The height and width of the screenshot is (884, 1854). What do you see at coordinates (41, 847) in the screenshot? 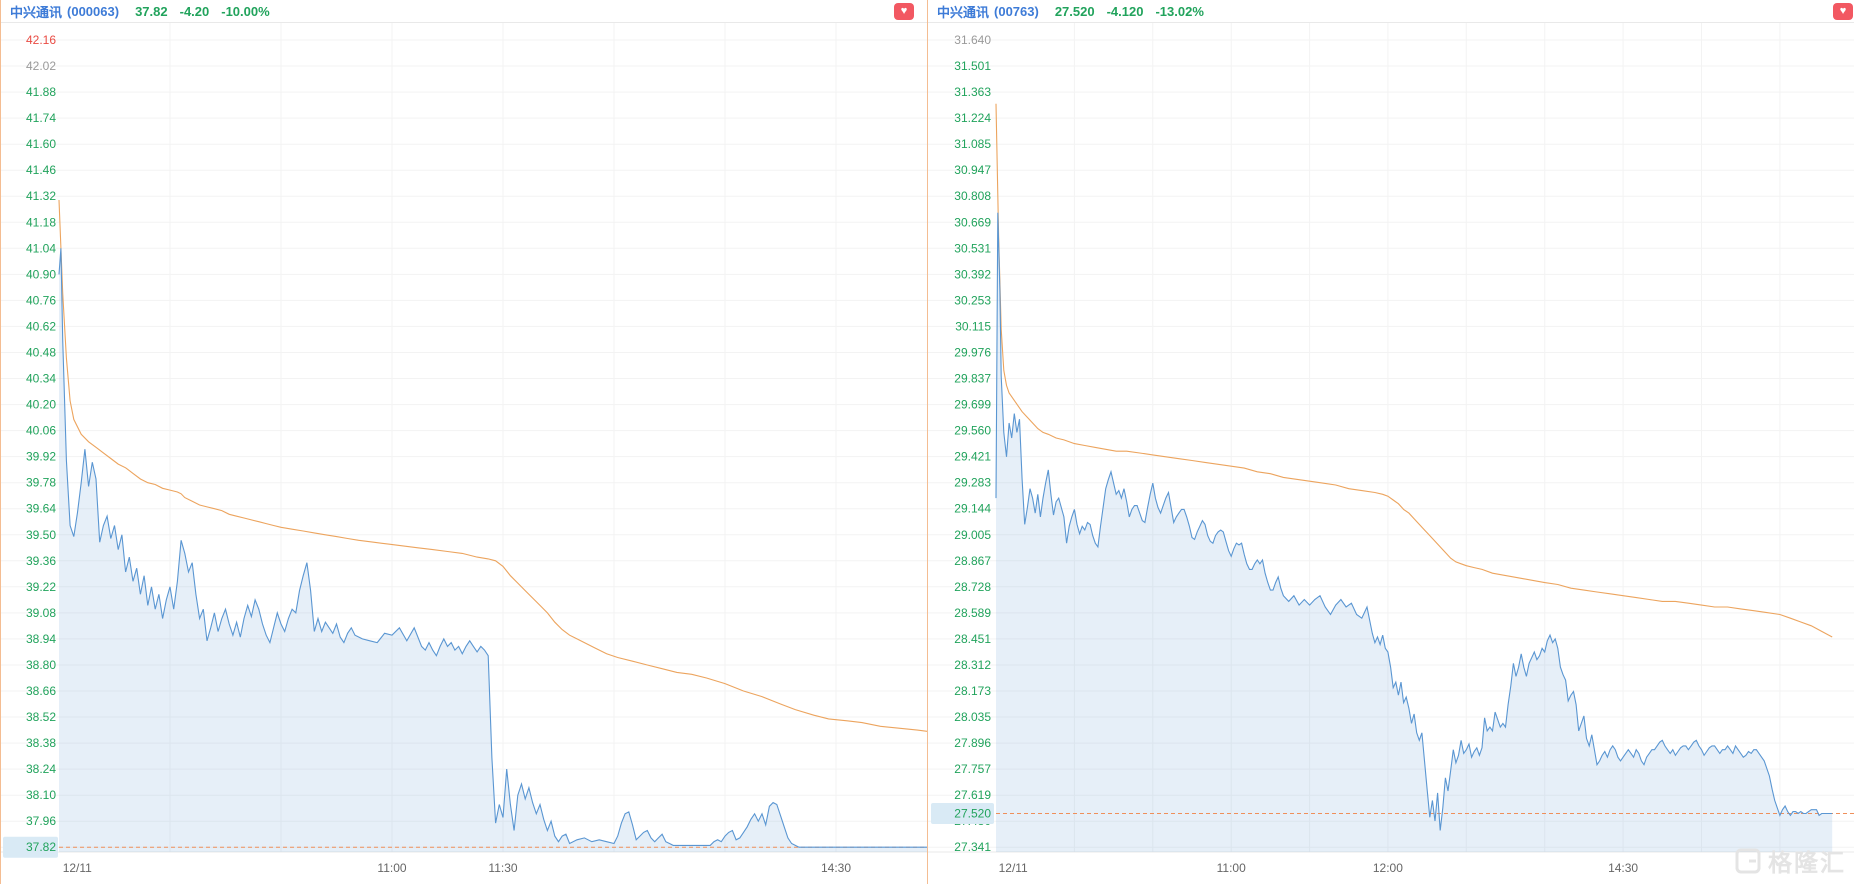
I see `svg-text: 37.82` at bounding box center [41, 847].